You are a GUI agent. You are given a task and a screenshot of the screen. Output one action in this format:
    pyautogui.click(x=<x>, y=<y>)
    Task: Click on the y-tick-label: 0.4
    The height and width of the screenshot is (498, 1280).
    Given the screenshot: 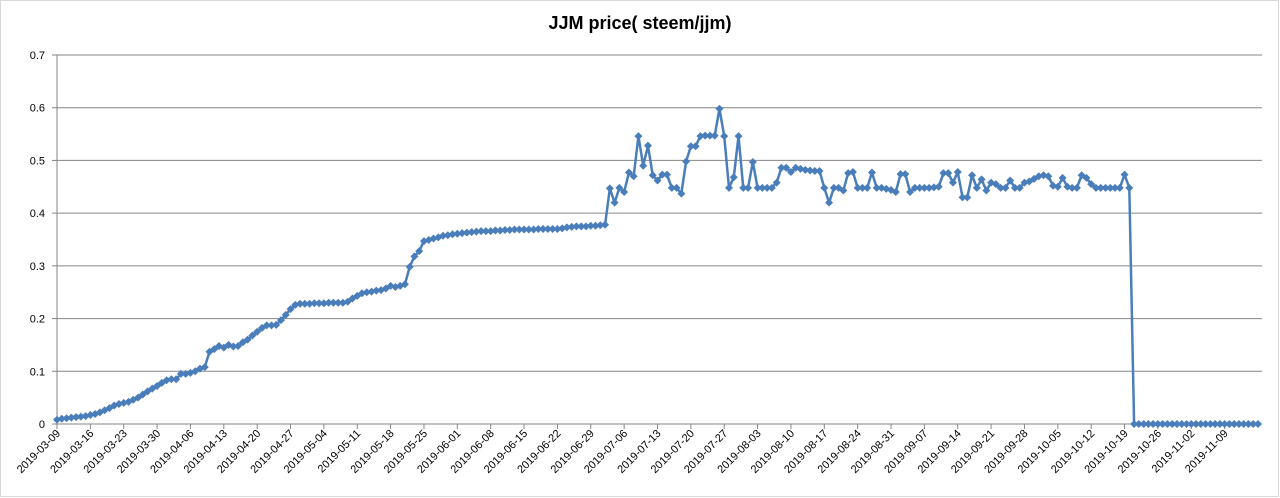 What is the action you would take?
    pyautogui.click(x=37, y=214)
    